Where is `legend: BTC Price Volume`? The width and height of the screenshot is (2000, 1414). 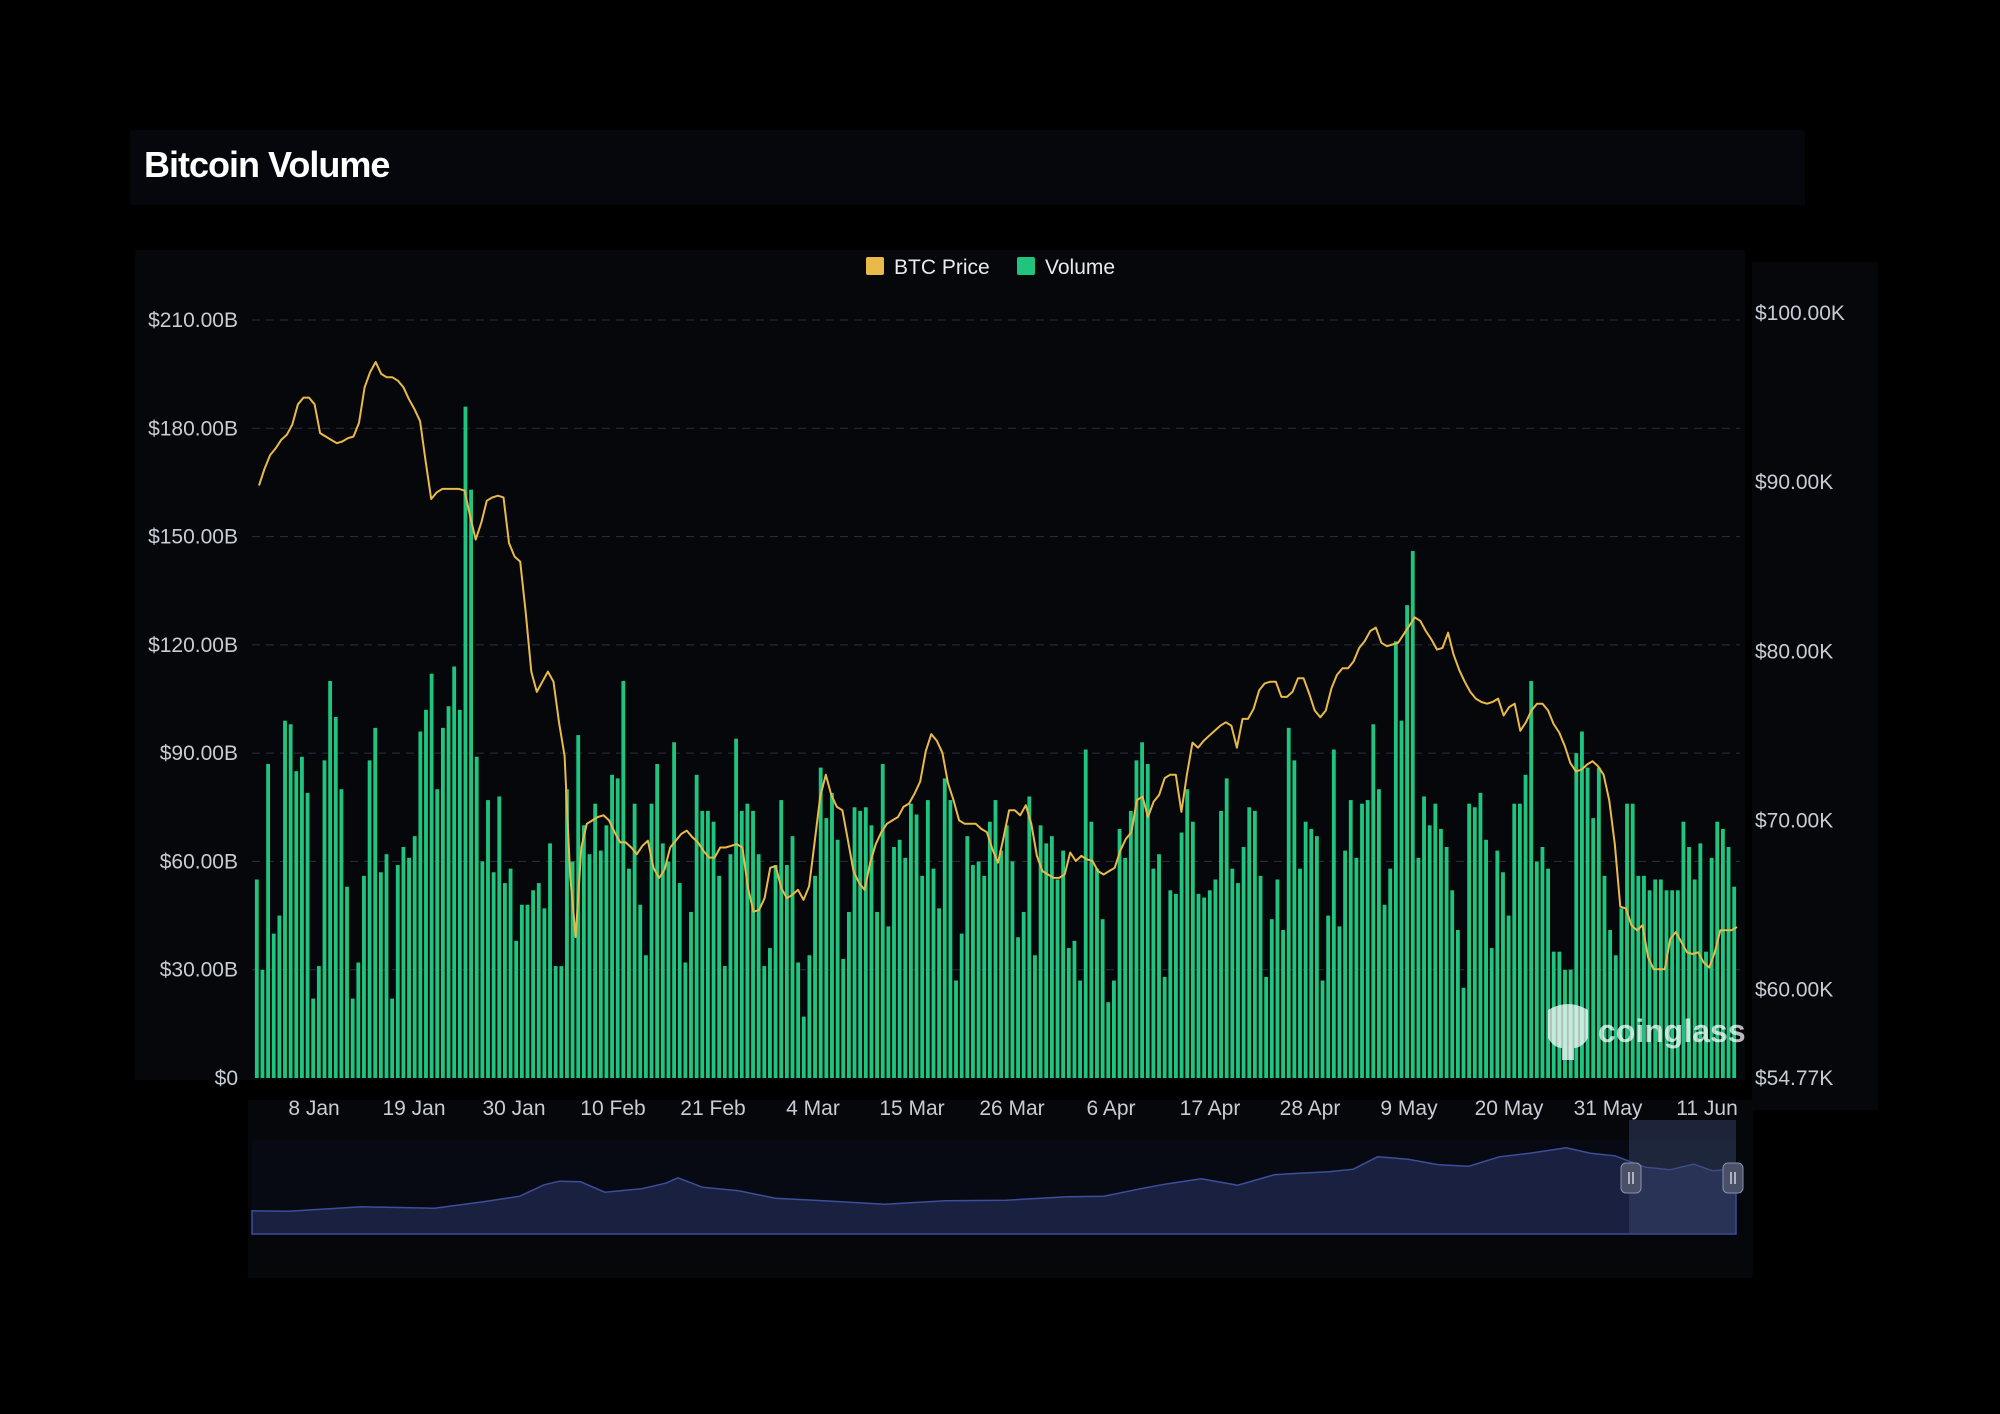
legend: BTC Price Volume is located at coordinates (990, 267).